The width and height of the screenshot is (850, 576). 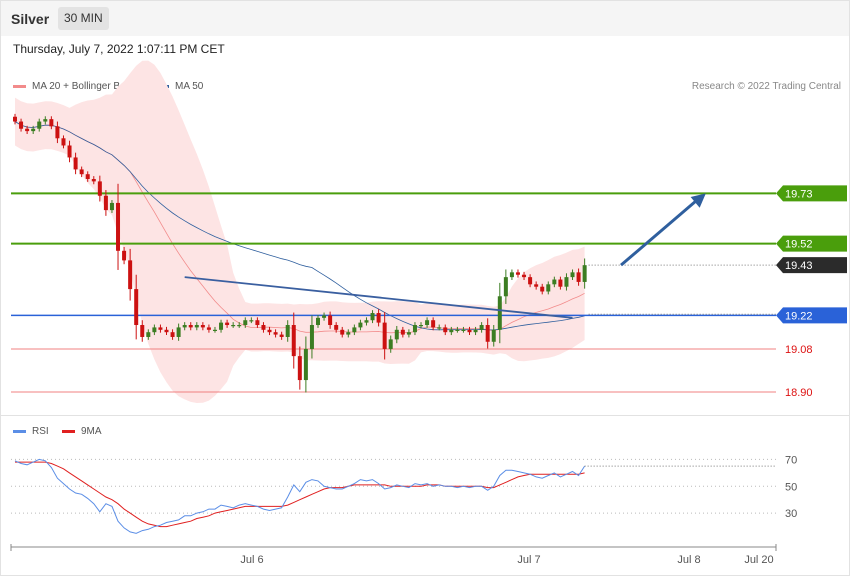 I want to click on level-label-resistance: 19.52, so click(x=799, y=245).